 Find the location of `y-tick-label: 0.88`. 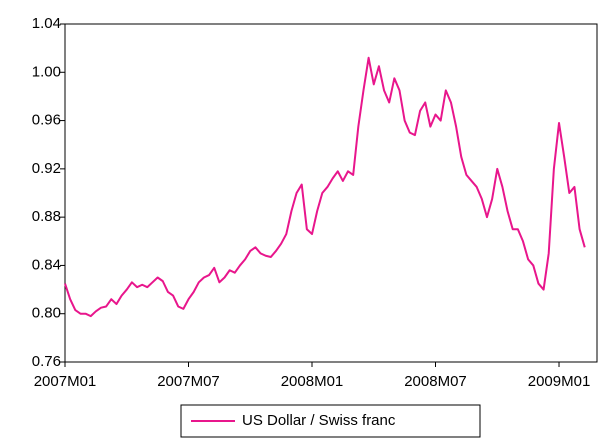

y-tick-label: 0.88 is located at coordinates (46, 216).